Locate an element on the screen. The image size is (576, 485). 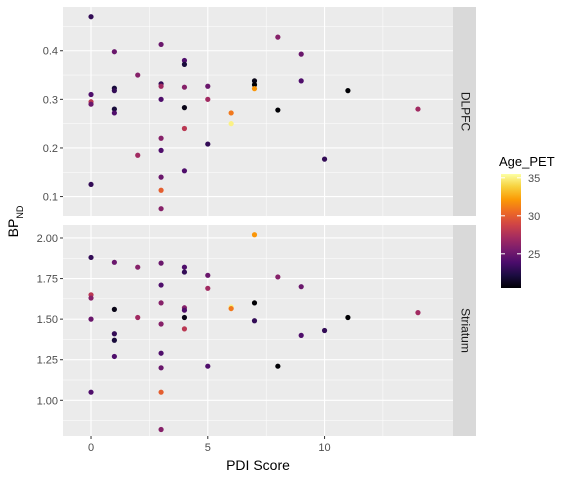
x-tick-label: 5 is located at coordinates (208, 448).